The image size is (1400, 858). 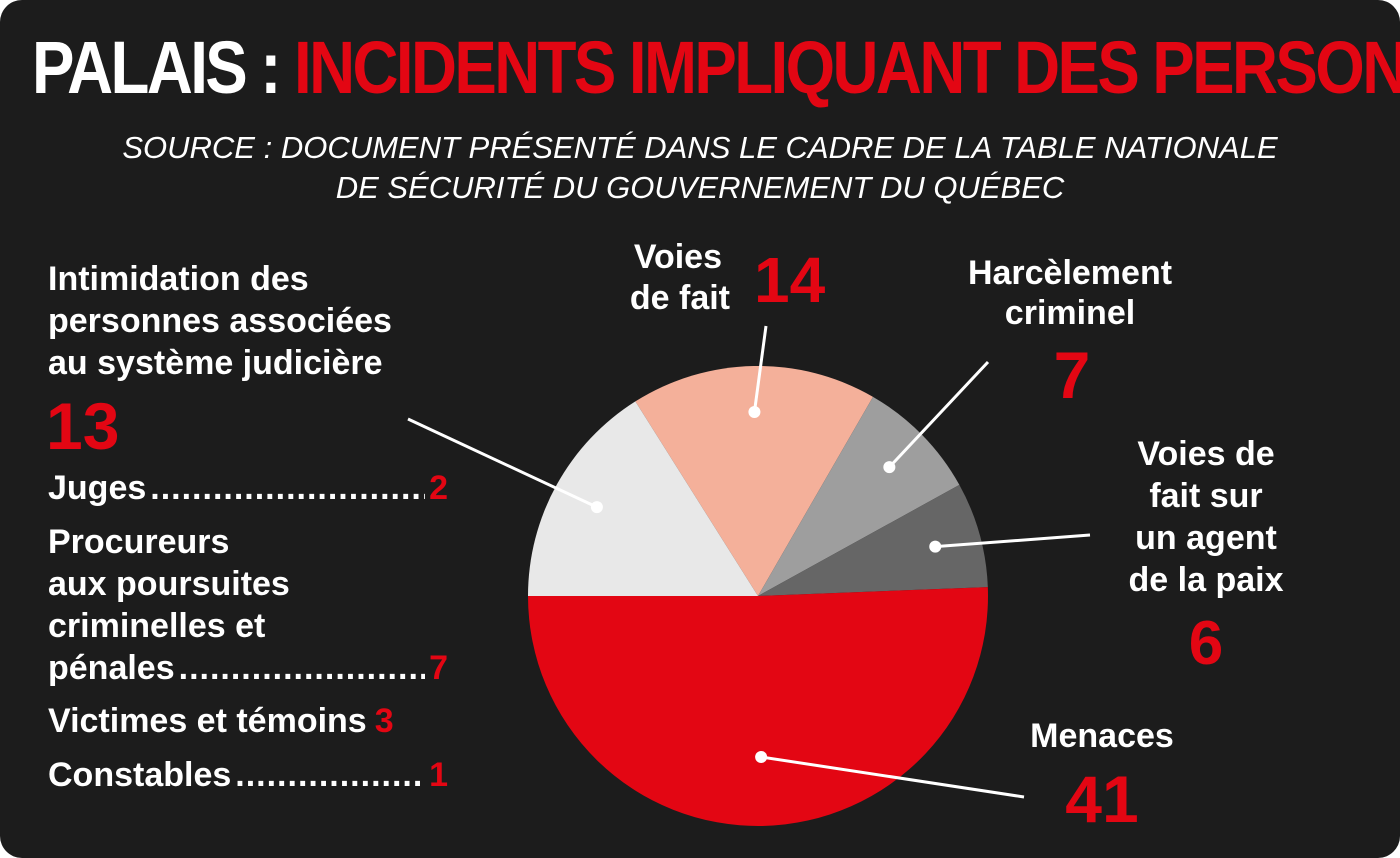 I want to click on breakdown-row-victimes: Victimes et témoins 3, so click(x=248, y=721).